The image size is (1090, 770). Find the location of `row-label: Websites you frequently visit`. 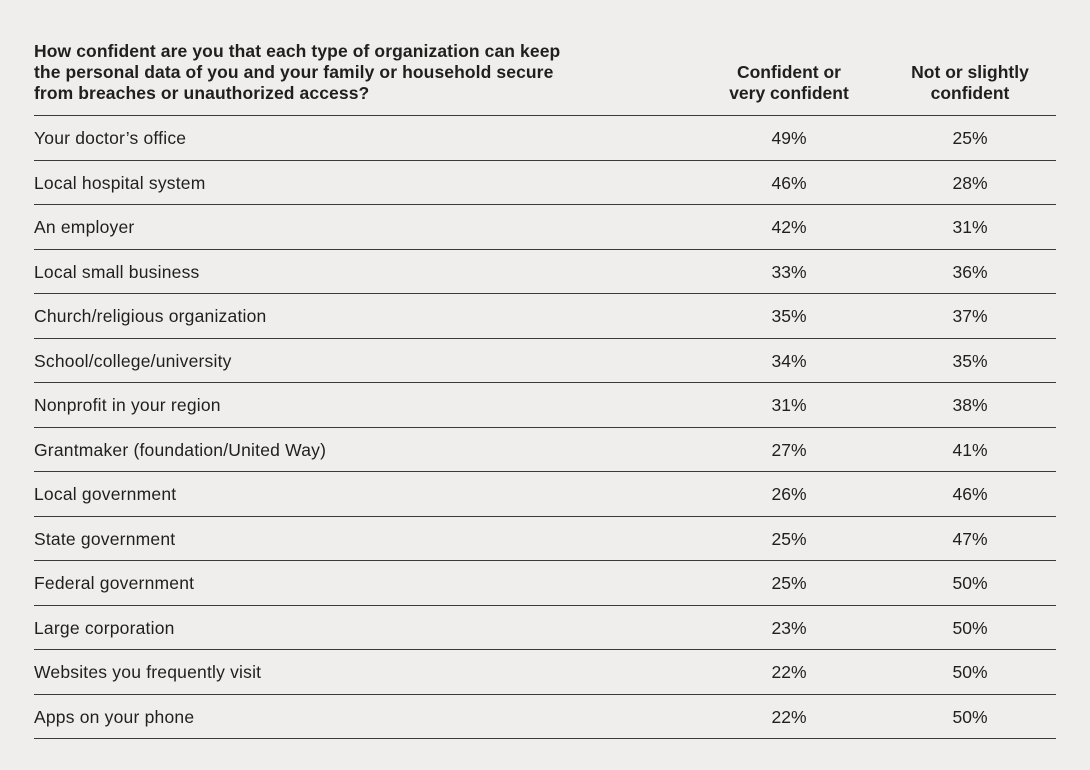

row-label: Websites you frequently visit is located at coordinates (148, 672).